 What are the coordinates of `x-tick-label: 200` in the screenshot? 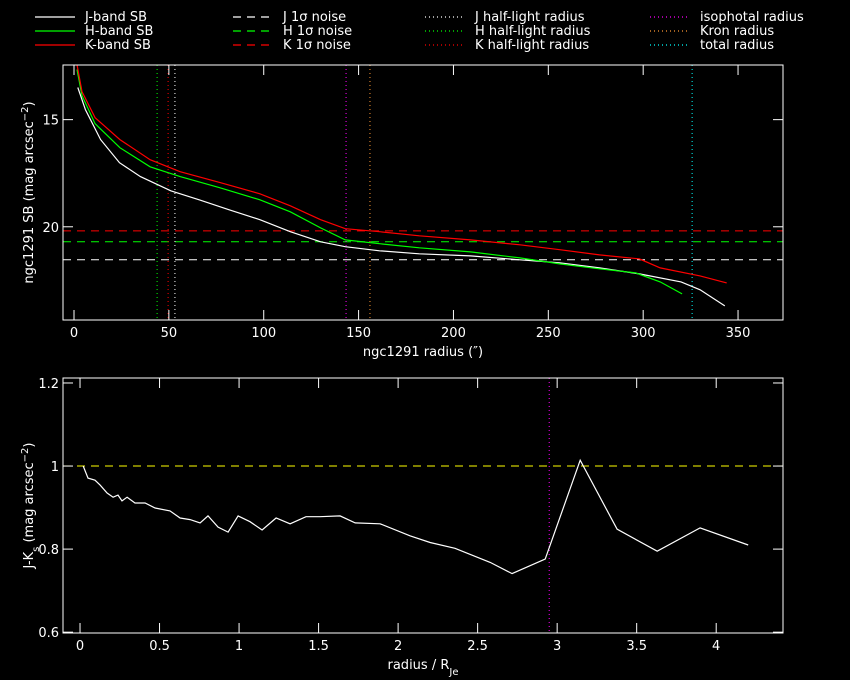 It's located at (453, 333).